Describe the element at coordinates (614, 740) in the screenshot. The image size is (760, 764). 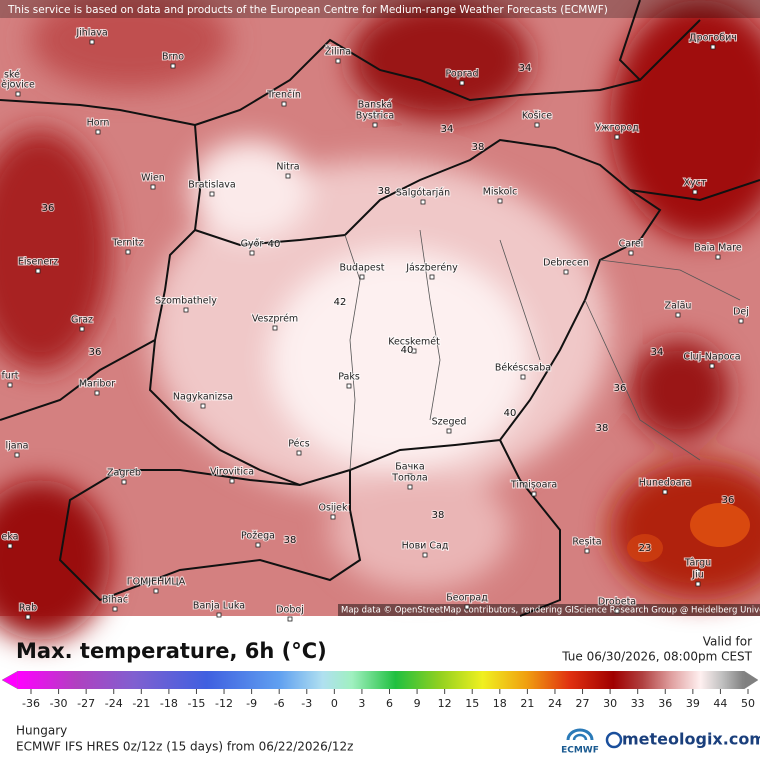
I see `brand-icon` at that location.